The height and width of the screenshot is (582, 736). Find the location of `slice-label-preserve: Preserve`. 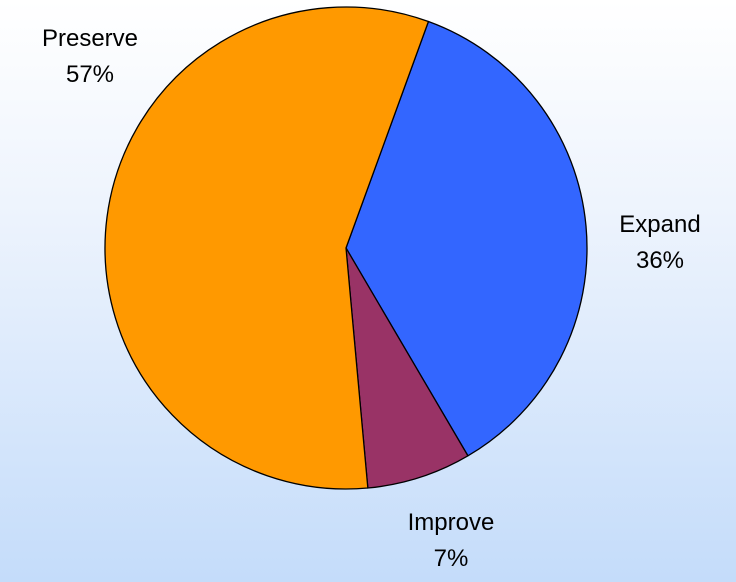

slice-label-preserve: Preserve is located at coordinates (90, 38).